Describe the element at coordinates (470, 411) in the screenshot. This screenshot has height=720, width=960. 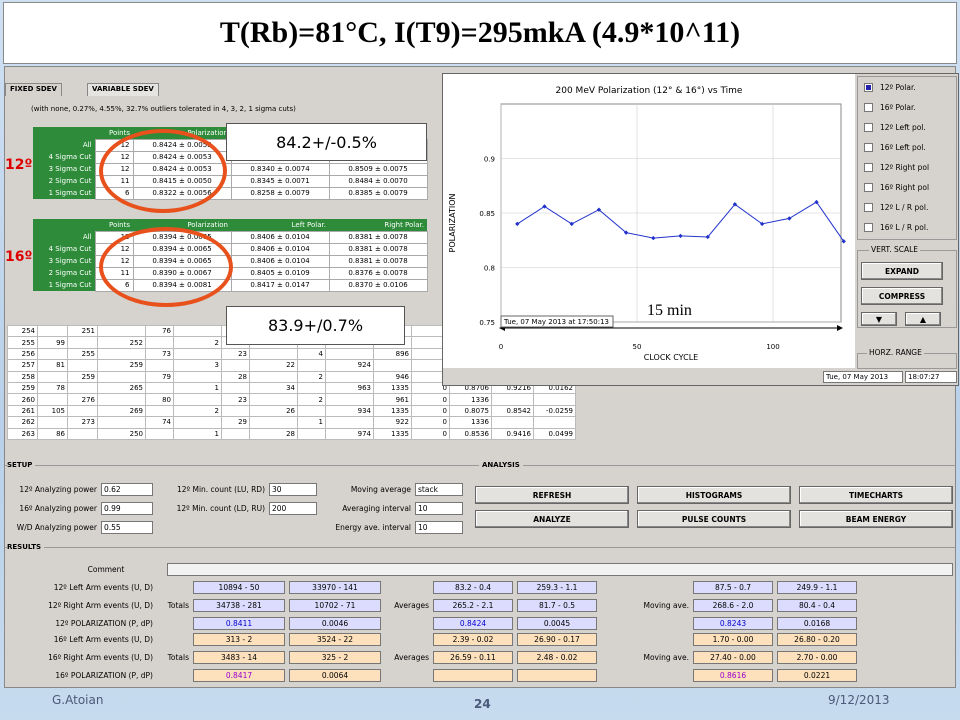
I see `log-cell: 0.8075` at that location.